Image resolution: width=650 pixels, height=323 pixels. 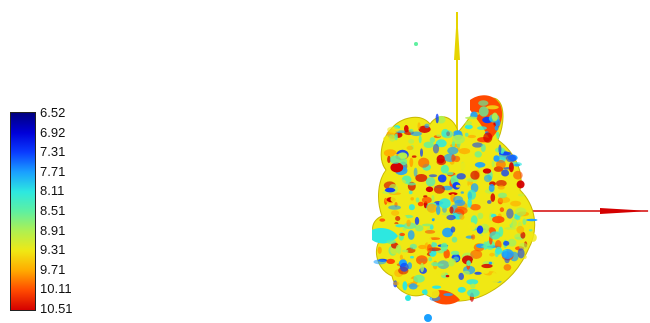 I want to click on colorbar-tick-label: 10.51, so click(x=56, y=308).